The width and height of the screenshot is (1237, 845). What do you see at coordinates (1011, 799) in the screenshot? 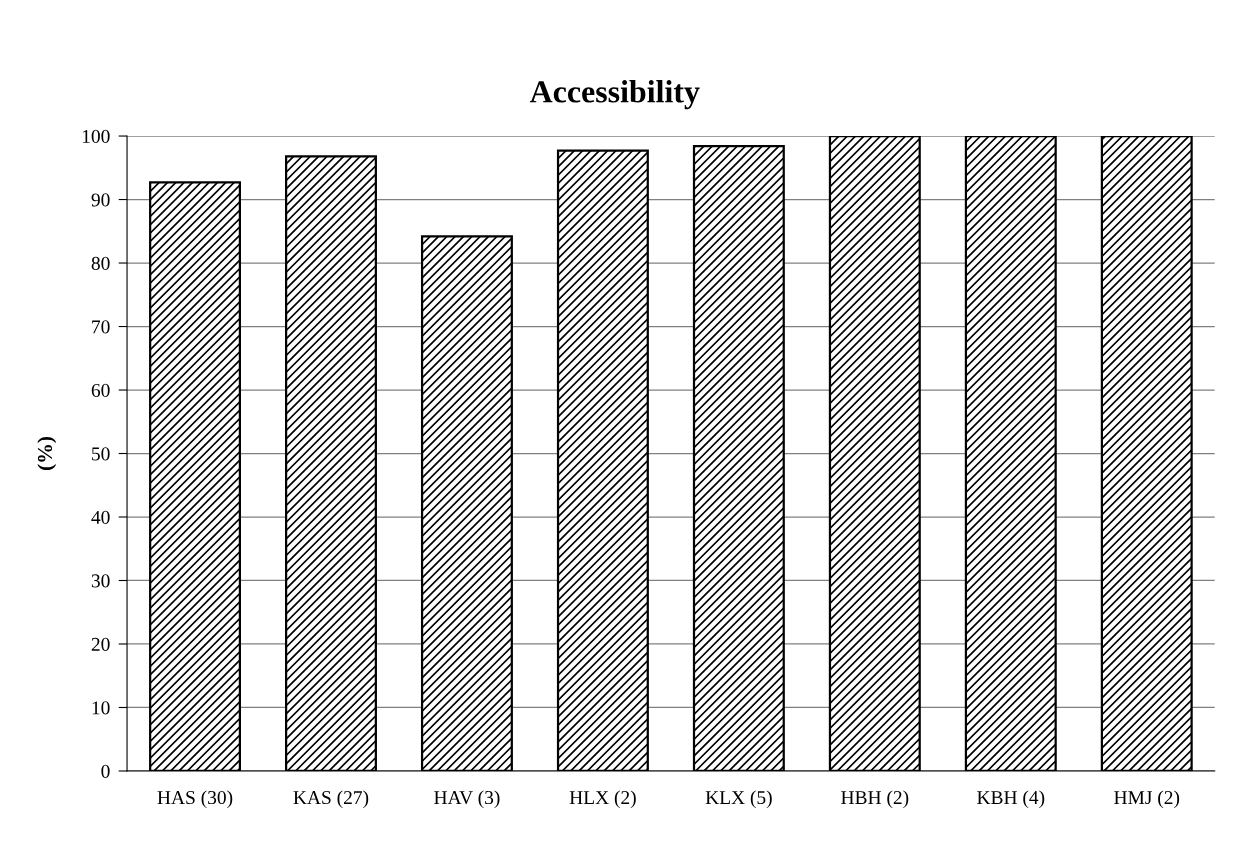
I see `x-tick-label: KBH (4)` at bounding box center [1011, 799].